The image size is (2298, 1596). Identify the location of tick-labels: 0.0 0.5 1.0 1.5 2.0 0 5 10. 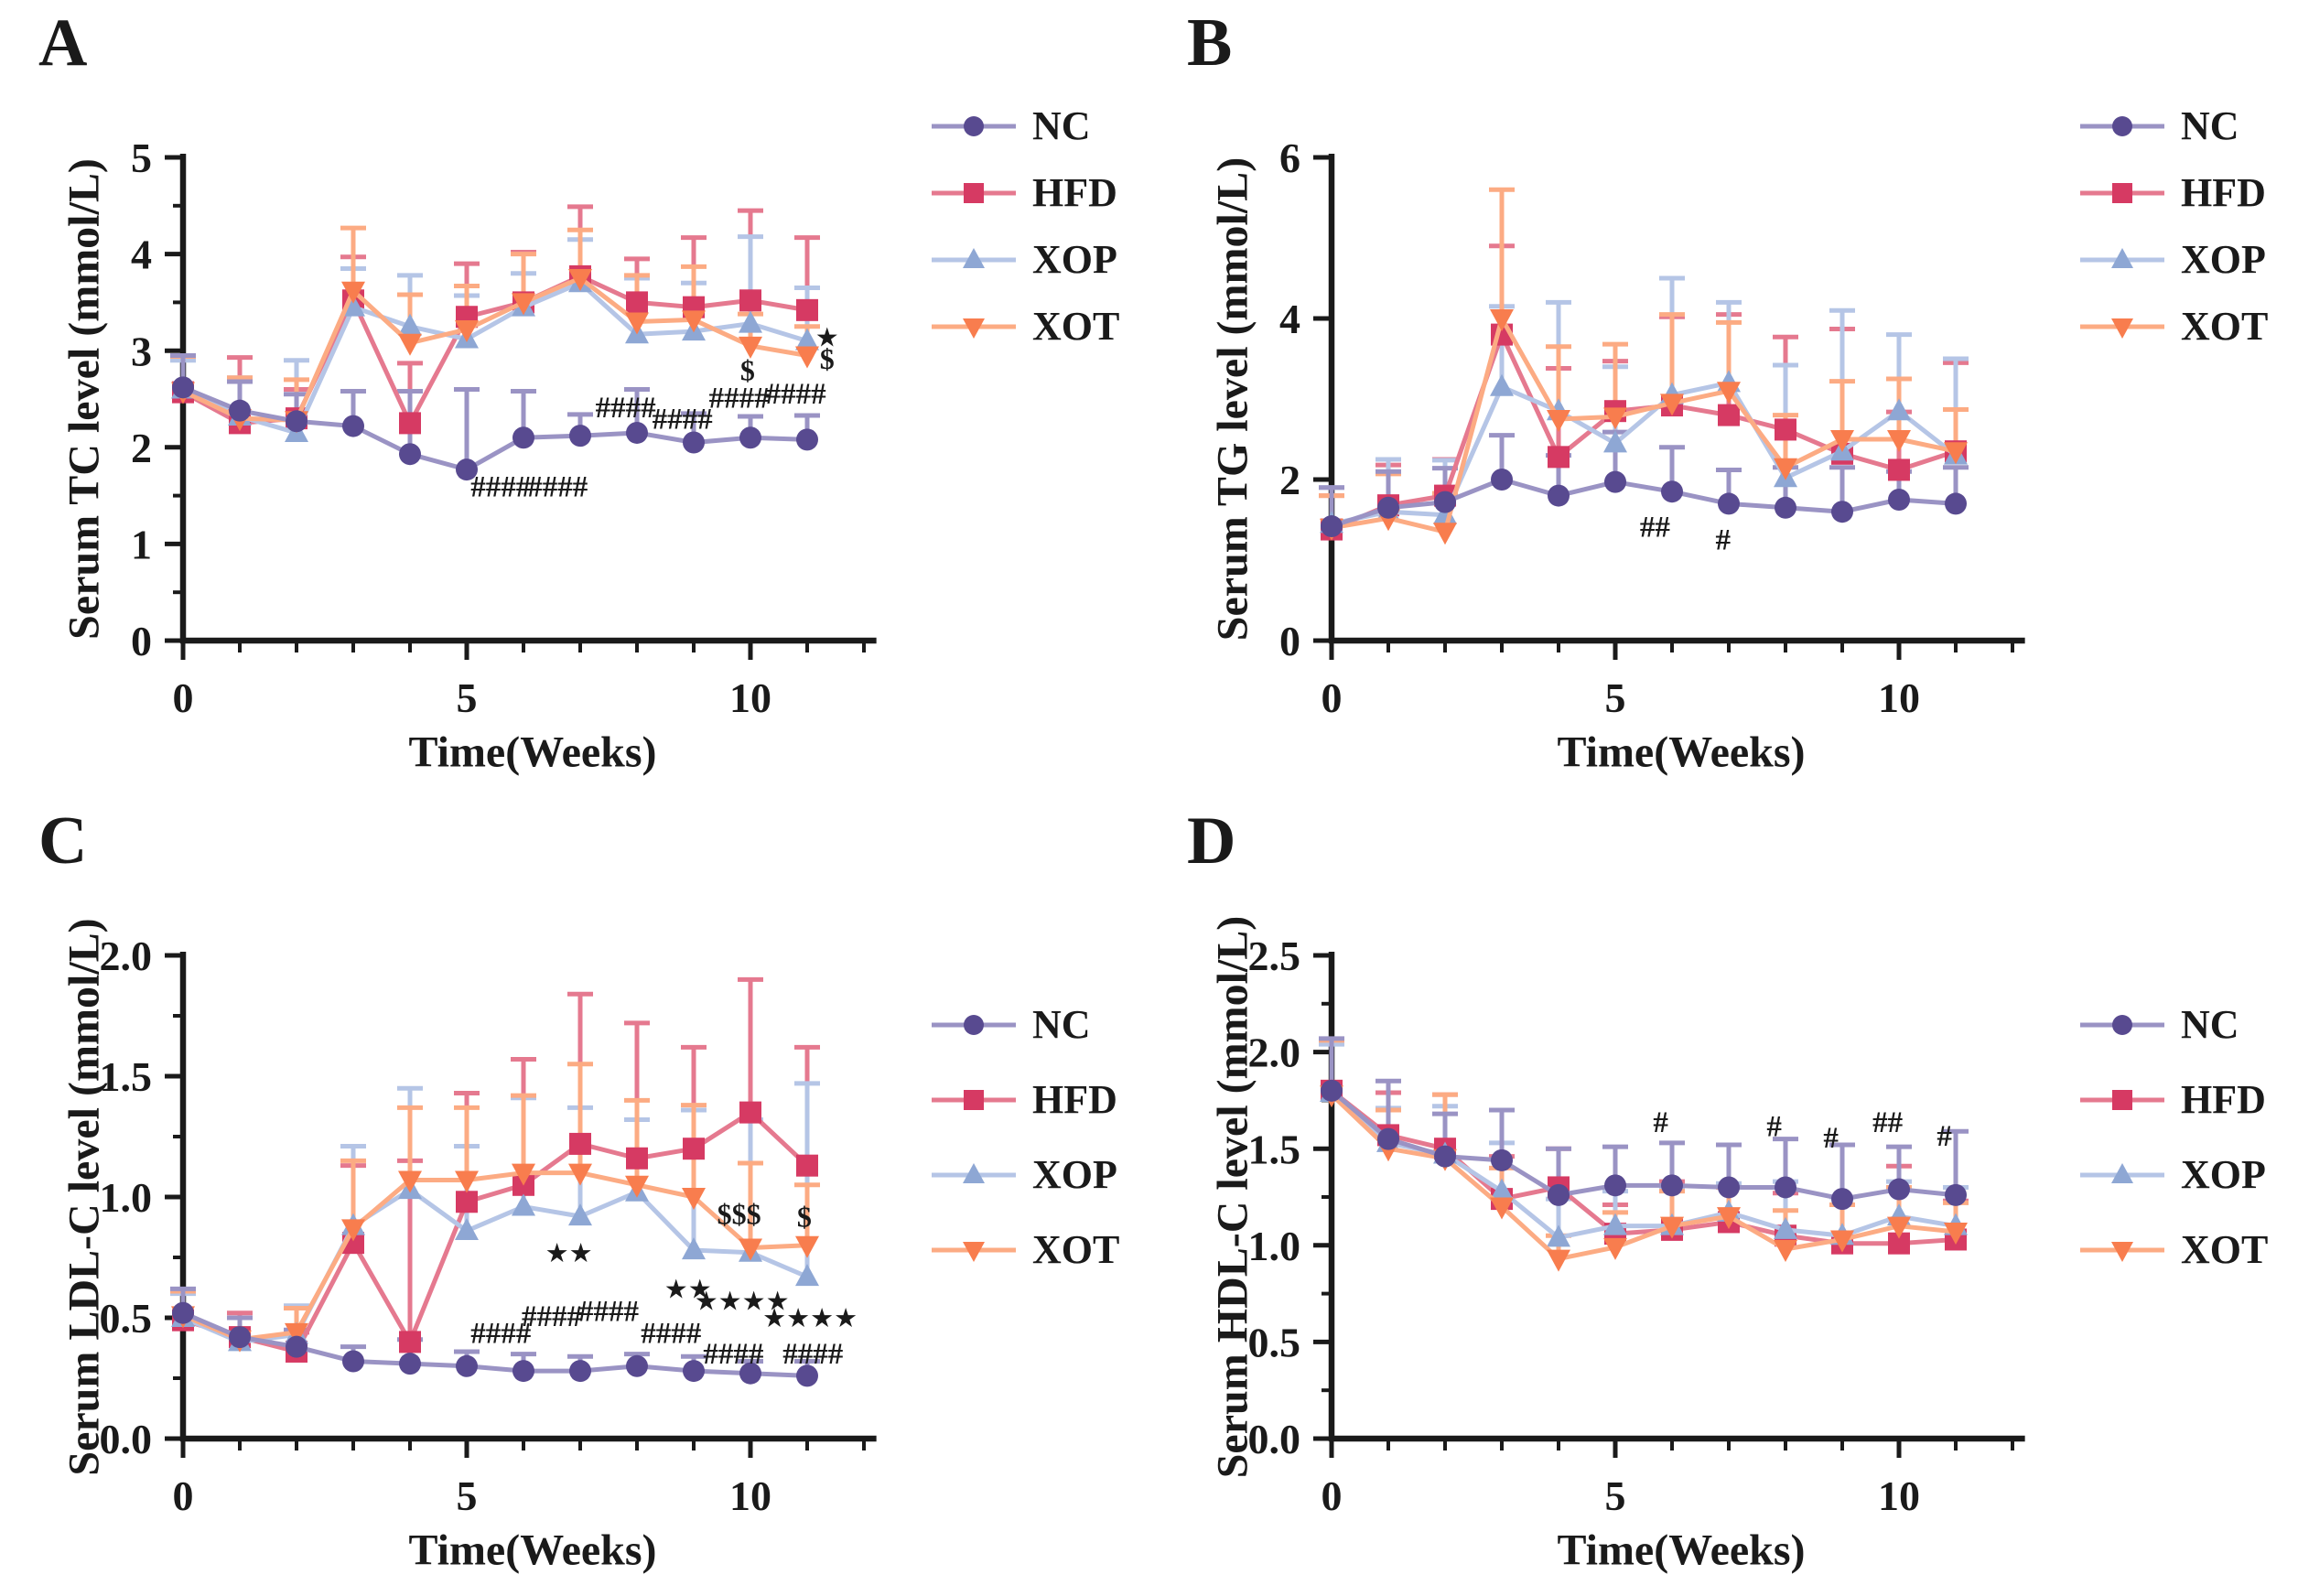
(436, 1226).